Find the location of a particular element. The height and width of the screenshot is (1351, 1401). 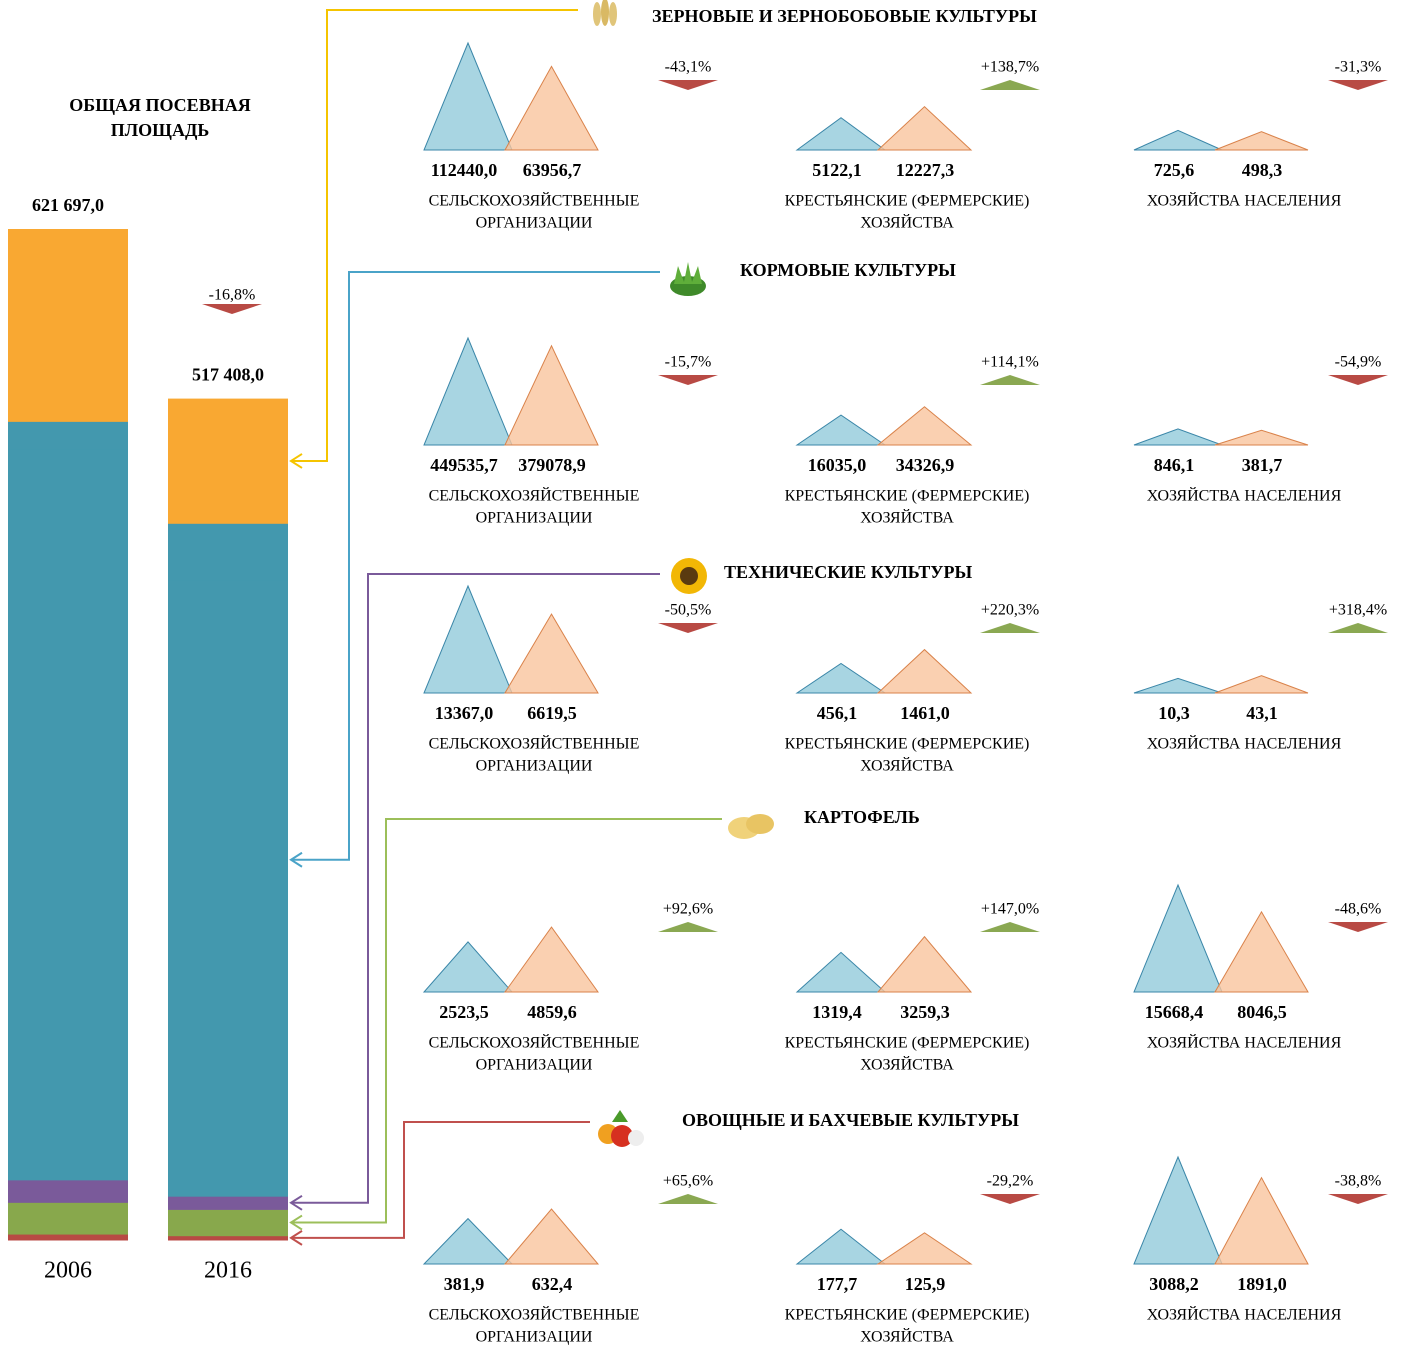

value-label: 15668,4 is located at coordinates (1174, 1012).